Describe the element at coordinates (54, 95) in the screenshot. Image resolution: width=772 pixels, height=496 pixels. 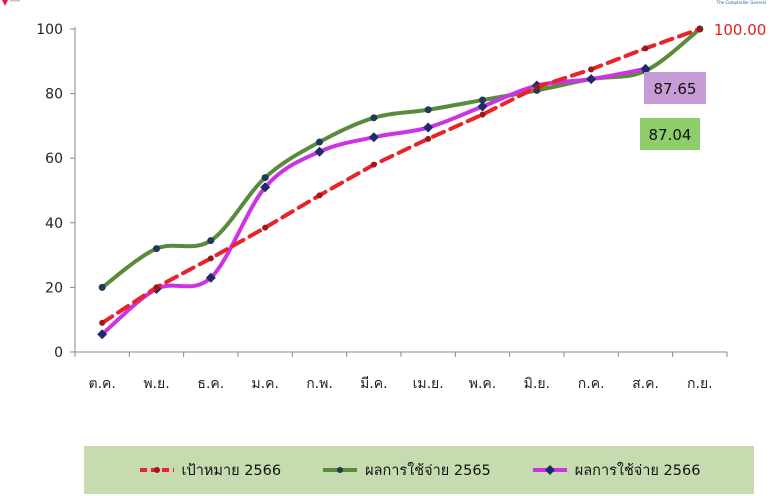
I see `y-tick-label: 80` at that location.